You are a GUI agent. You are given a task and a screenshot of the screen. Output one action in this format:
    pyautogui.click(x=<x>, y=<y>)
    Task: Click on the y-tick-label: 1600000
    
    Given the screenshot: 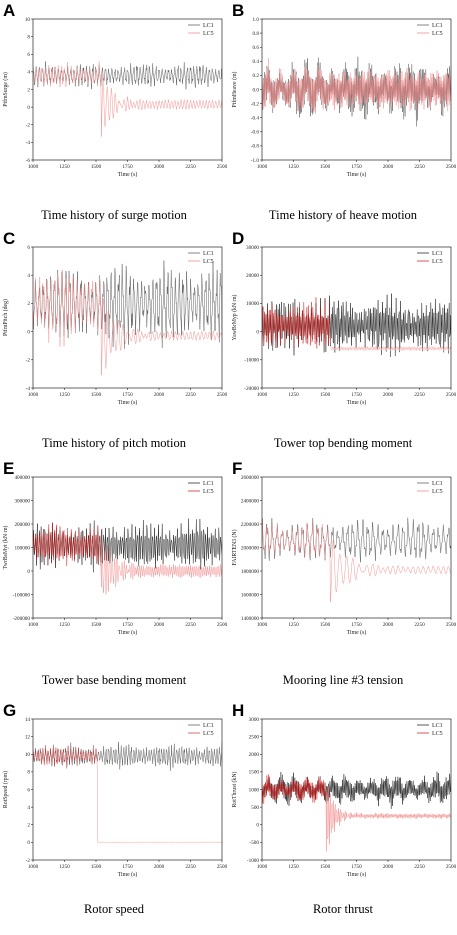 What is the action you would take?
    pyautogui.click(x=250, y=595)
    